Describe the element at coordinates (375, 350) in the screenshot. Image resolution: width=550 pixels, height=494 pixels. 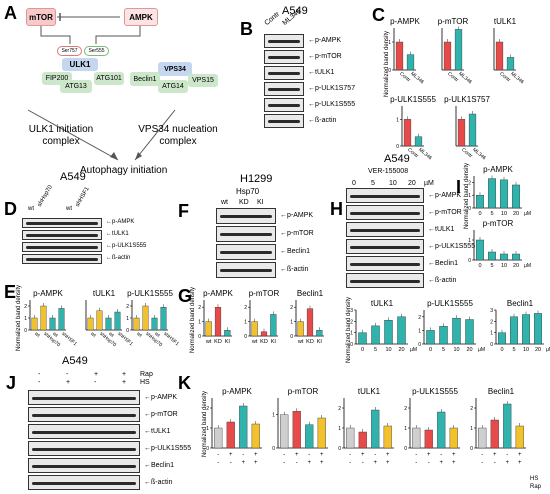
I see `category-label: 5` at that location.